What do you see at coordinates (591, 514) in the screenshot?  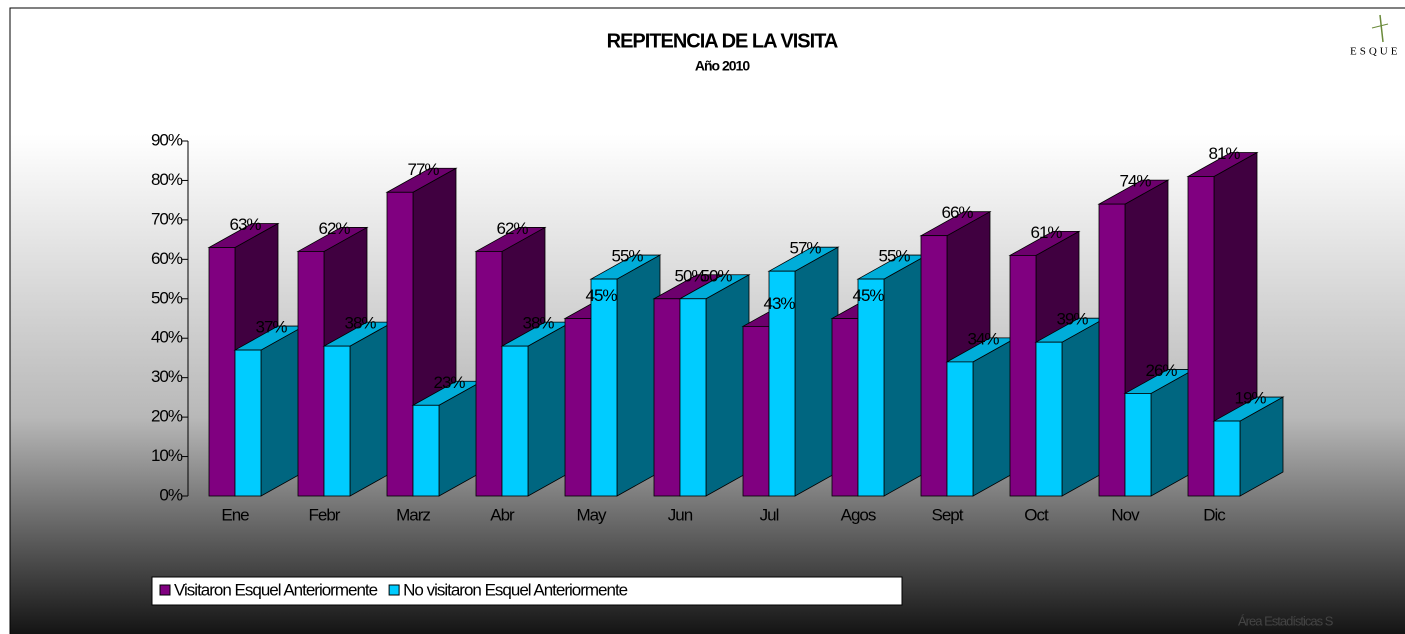 I see `x-tick-label: May` at bounding box center [591, 514].